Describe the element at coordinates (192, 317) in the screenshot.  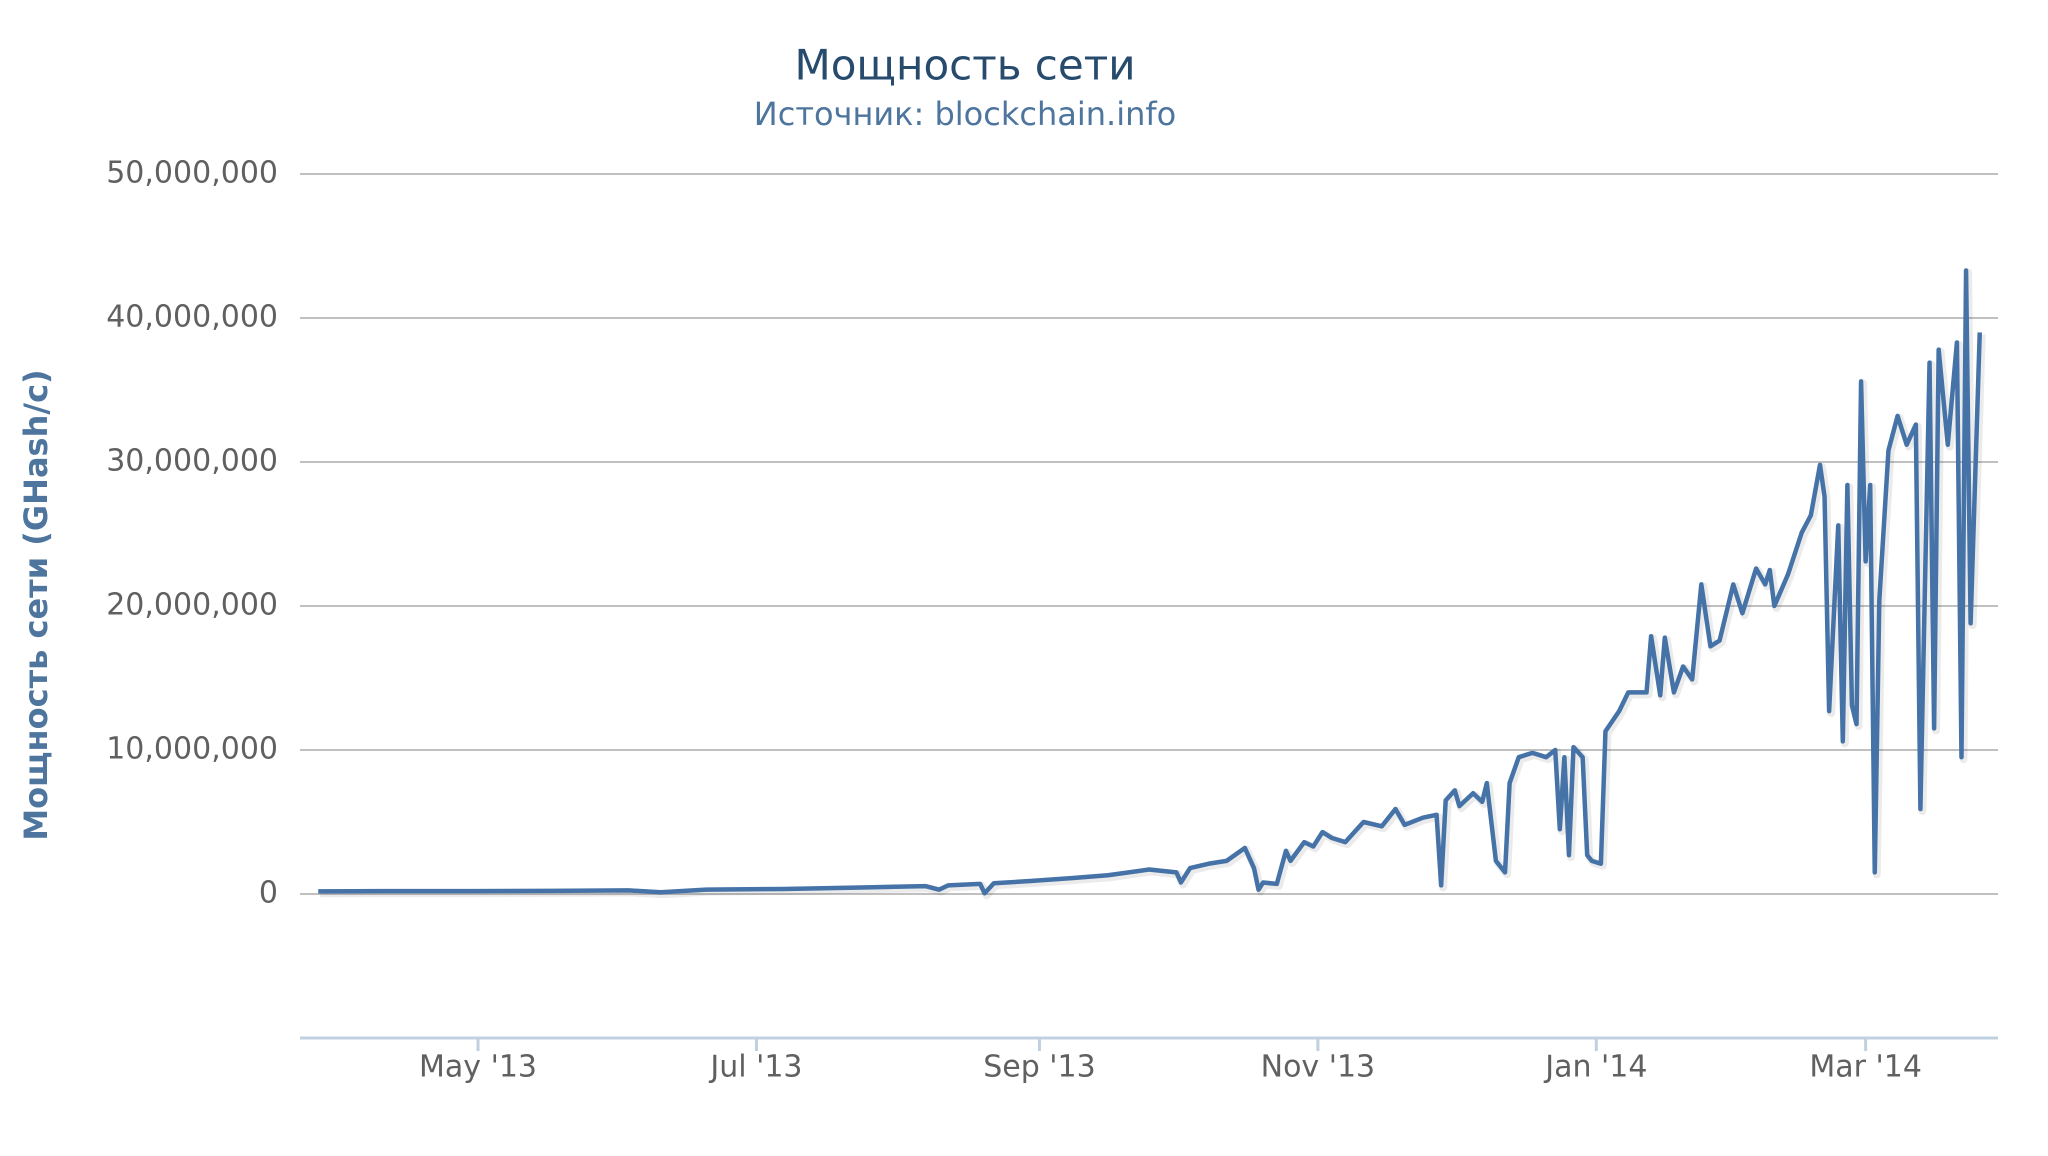
I see `y-tick-label: 40,000,000` at that location.